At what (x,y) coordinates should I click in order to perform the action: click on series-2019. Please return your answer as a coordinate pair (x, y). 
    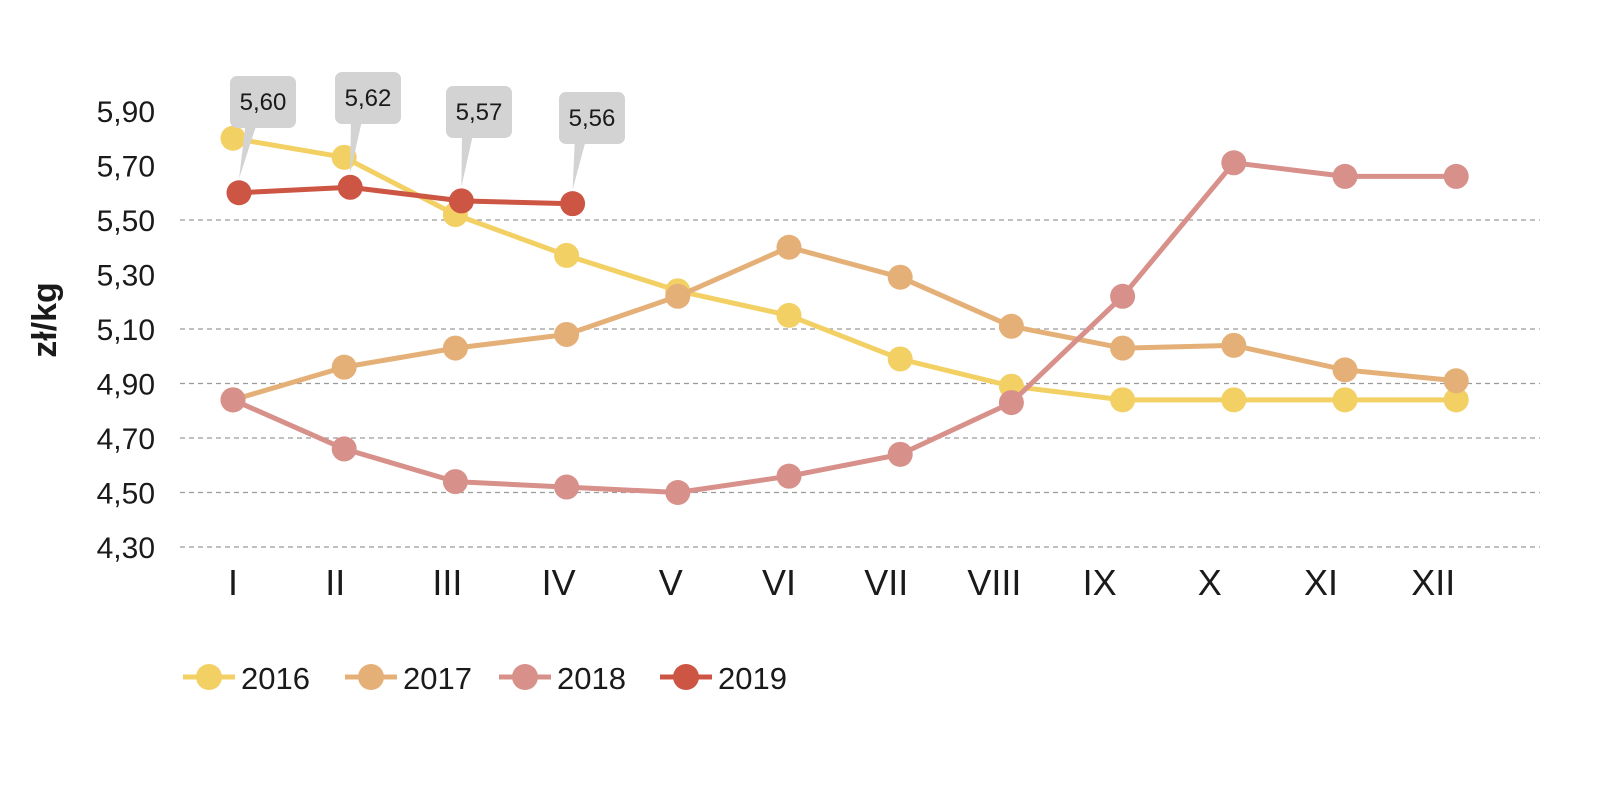
    Looking at the image, I should click on (406, 195).